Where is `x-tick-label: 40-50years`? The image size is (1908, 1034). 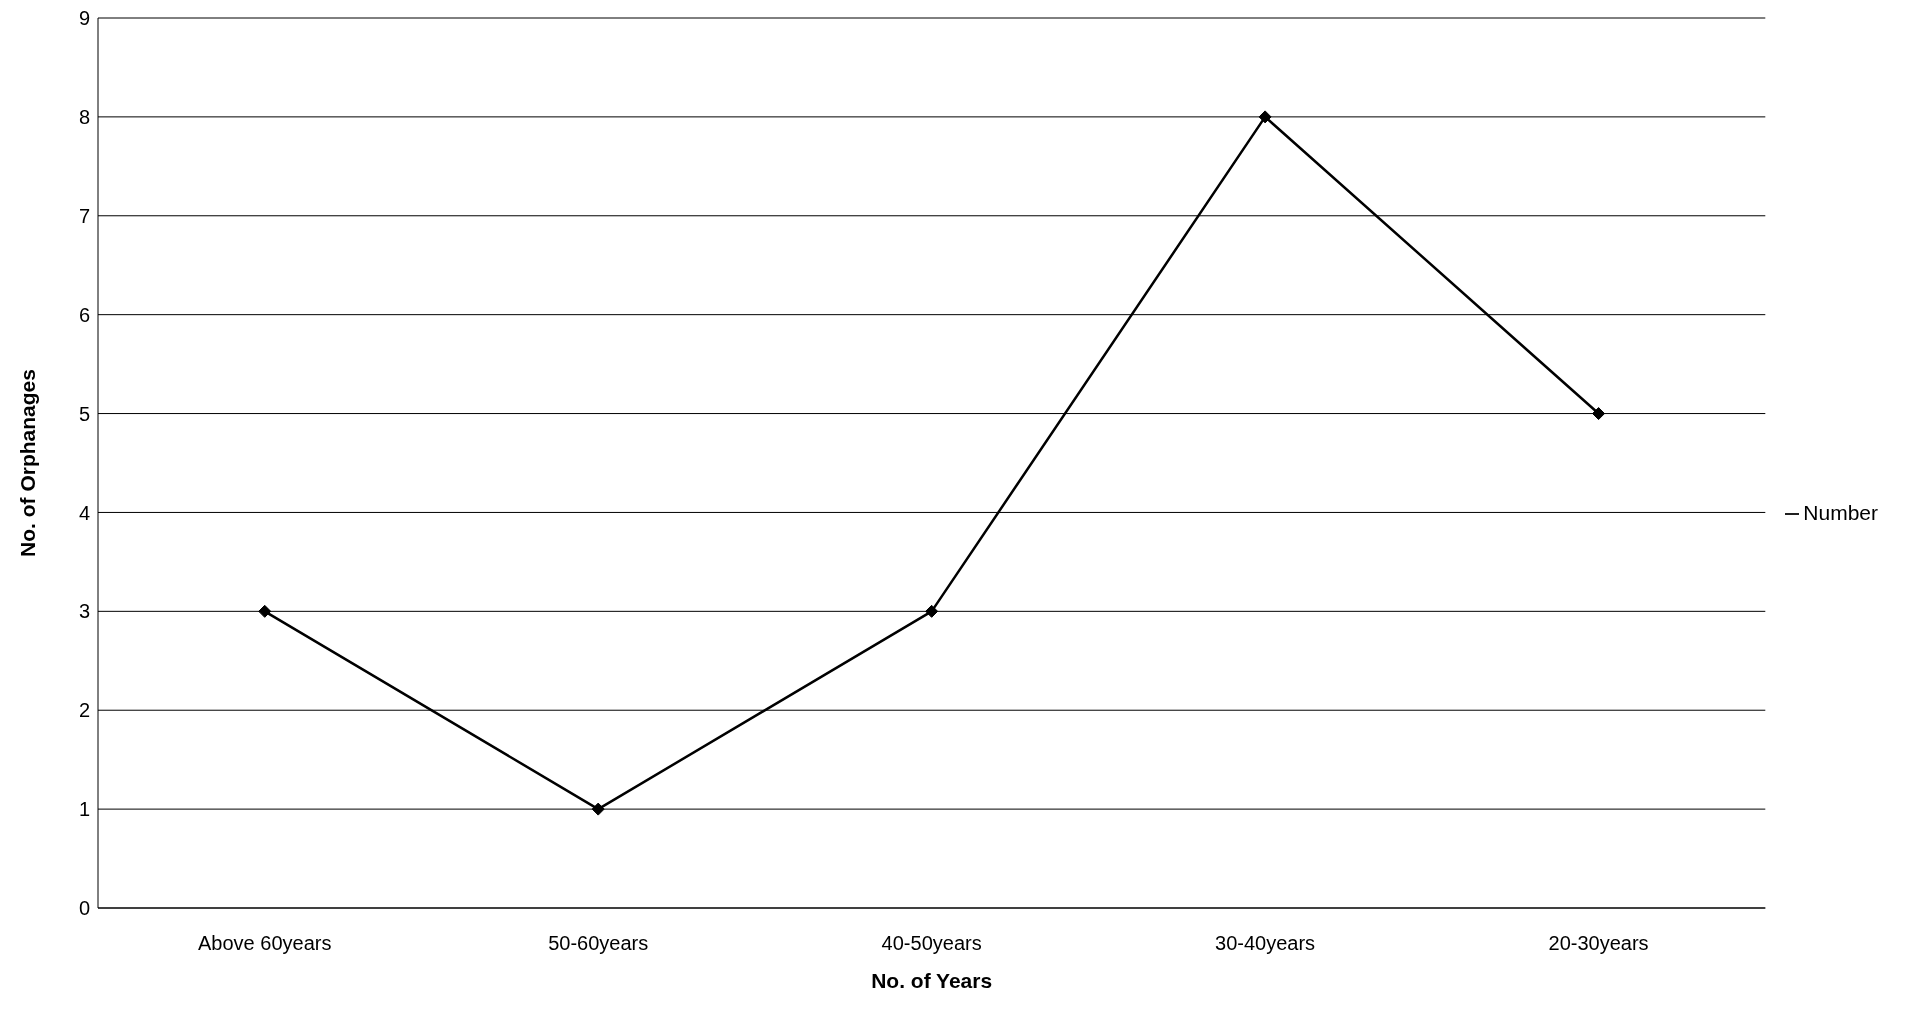
x-tick-label: 40-50years is located at coordinates (931, 943).